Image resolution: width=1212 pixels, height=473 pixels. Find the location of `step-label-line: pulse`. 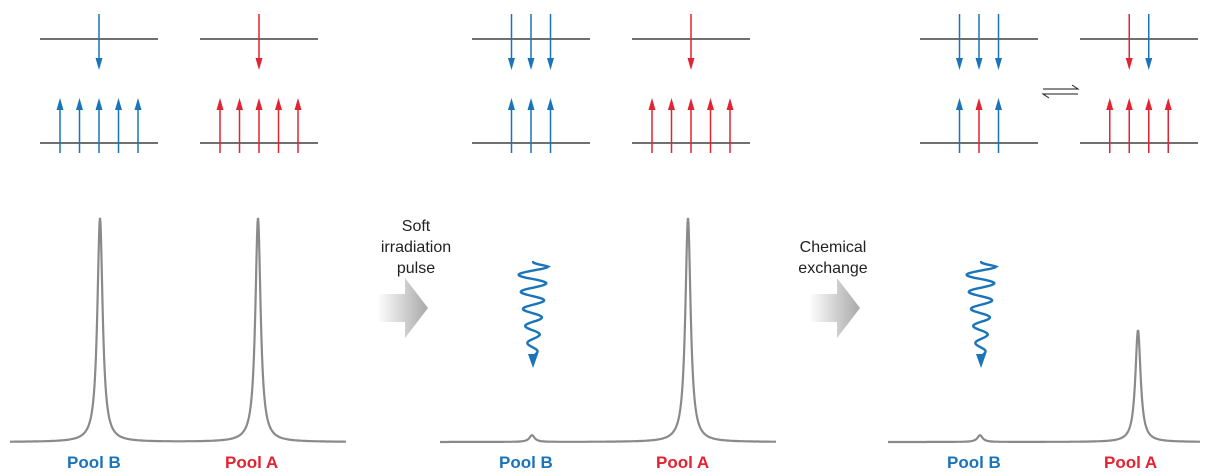

step-label-line: pulse is located at coordinates (416, 268).